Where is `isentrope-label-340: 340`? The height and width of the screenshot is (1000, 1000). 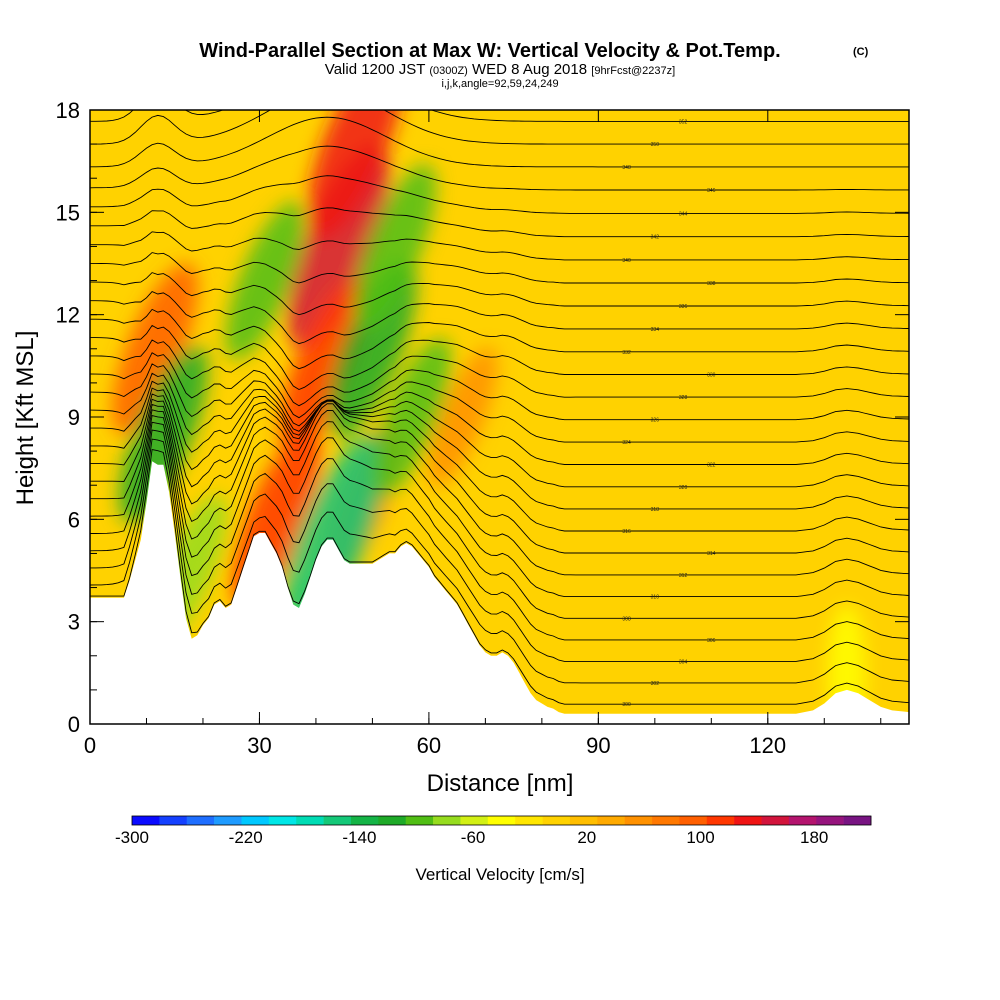 isentrope-label-340: 340 is located at coordinates (626, 261).